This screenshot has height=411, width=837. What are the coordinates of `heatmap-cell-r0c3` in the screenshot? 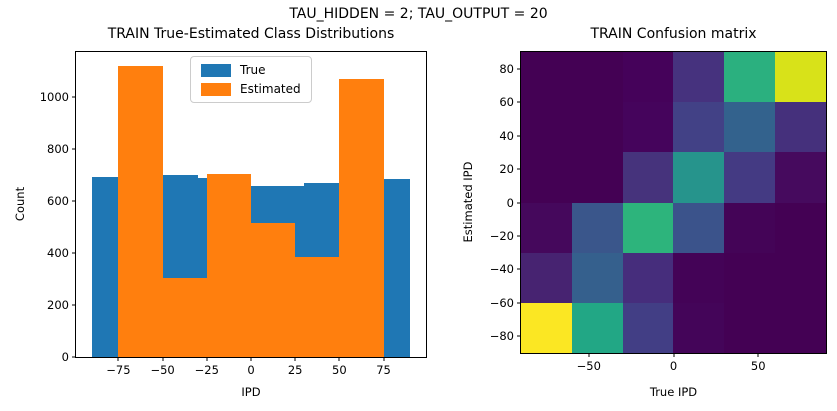 It's located at (699, 77).